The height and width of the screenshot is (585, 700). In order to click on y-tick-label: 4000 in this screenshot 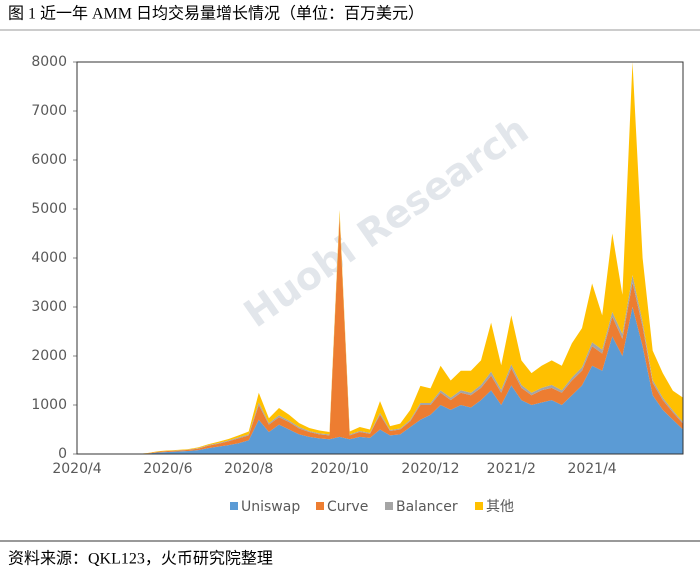, I will do `click(49, 258)`.